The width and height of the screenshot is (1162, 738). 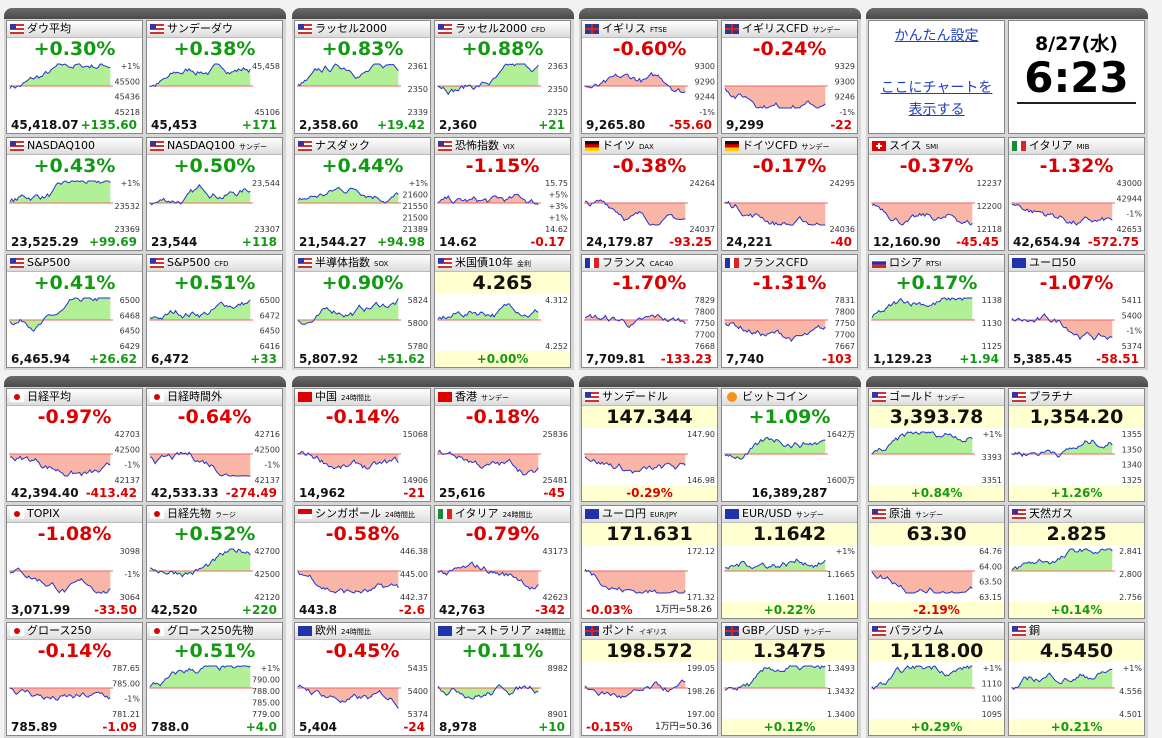 What do you see at coordinates (502, 679) in the screenshot?
I see `market-tile: オーストラリア 24時間比 +0.11% 8982 8901 8,978 +10` at bounding box center [502, 679].